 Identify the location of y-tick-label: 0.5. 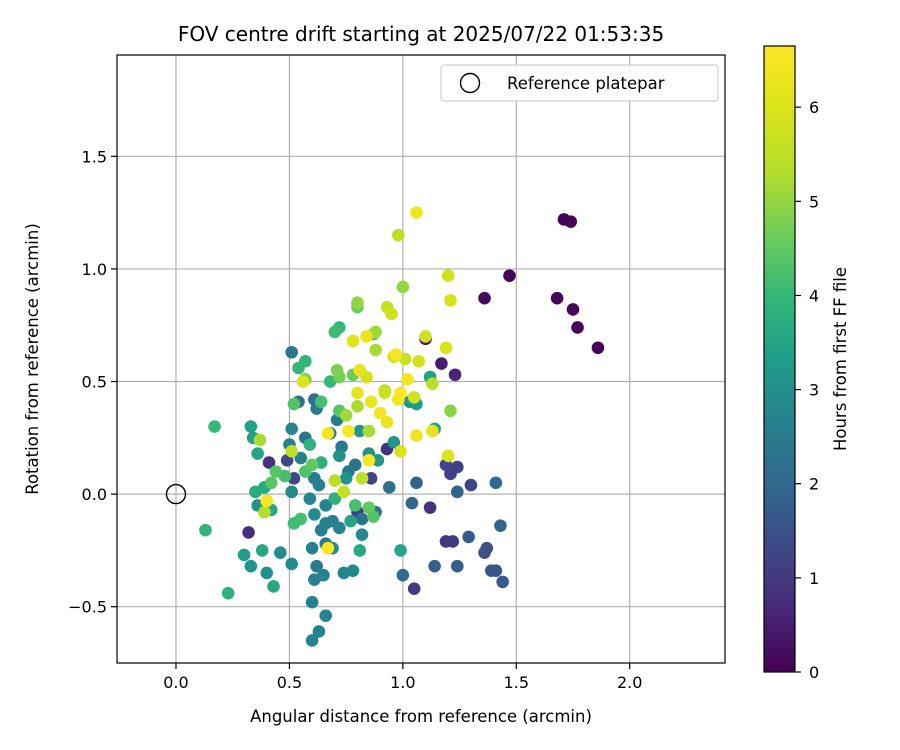
(94, 382).